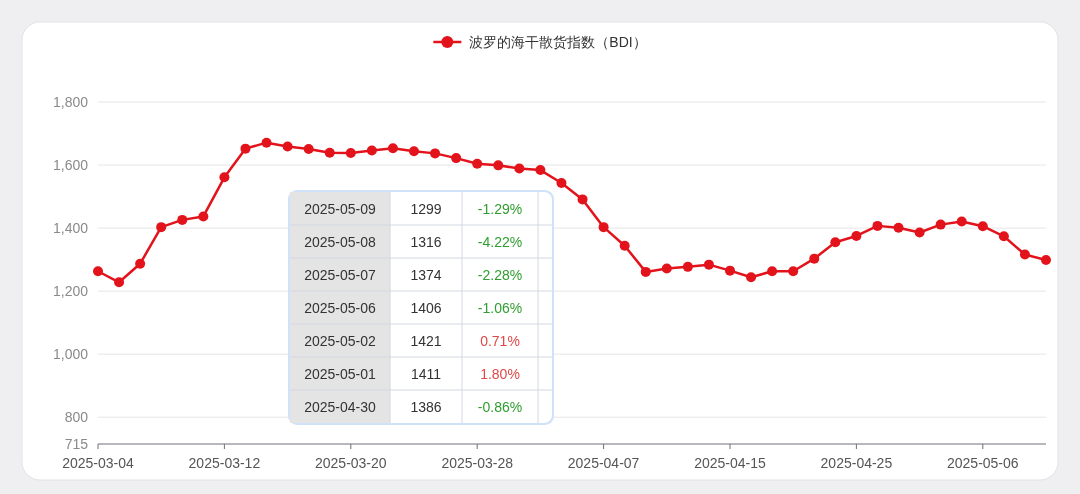  Describe the element at coordinates (500, 274) in the screenshot. I see `annotation: -2.28%` at that location.